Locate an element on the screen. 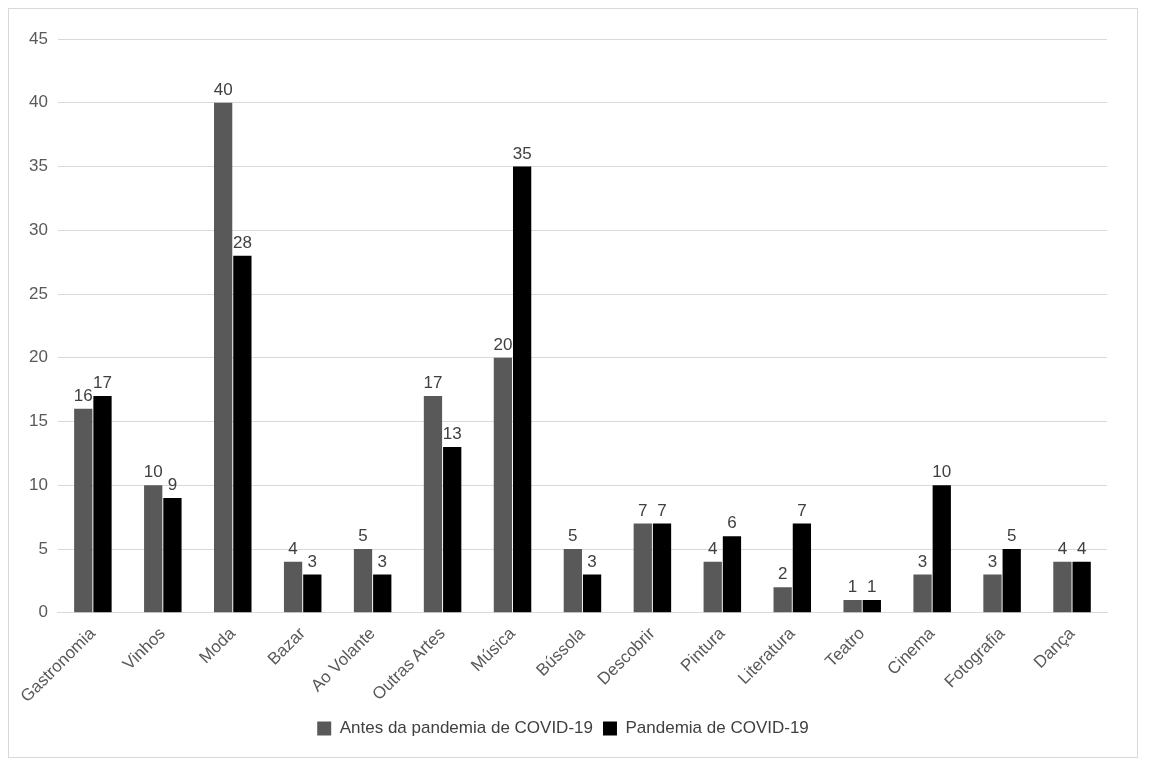 This screenshot has height=770, width=1149. data-label: 9 is located at coordinates (172, 485).